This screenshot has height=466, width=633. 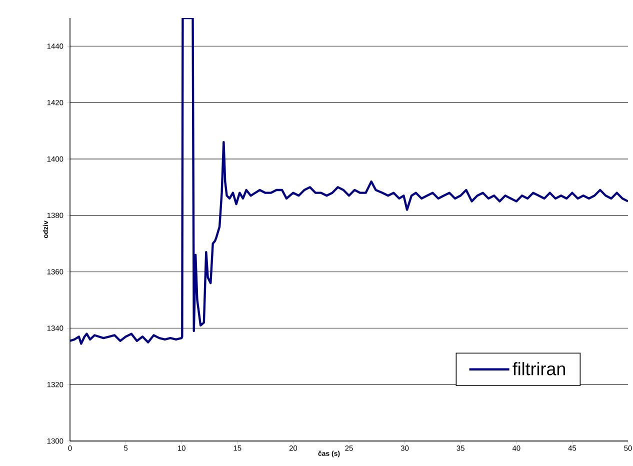 I want to click on legend-label: filtriran, so click(x=539, y=369).